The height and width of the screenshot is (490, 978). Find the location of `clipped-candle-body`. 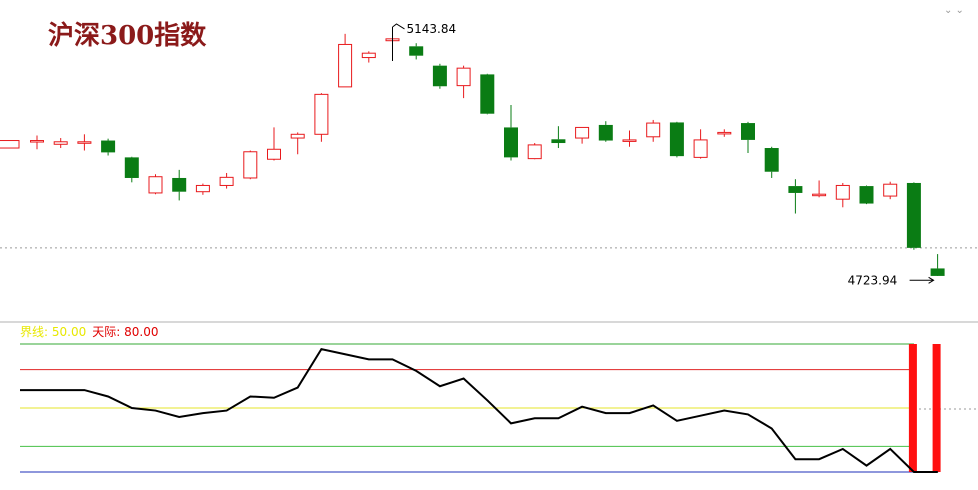

clipped-candle-body is located at coordinates (10, 144).